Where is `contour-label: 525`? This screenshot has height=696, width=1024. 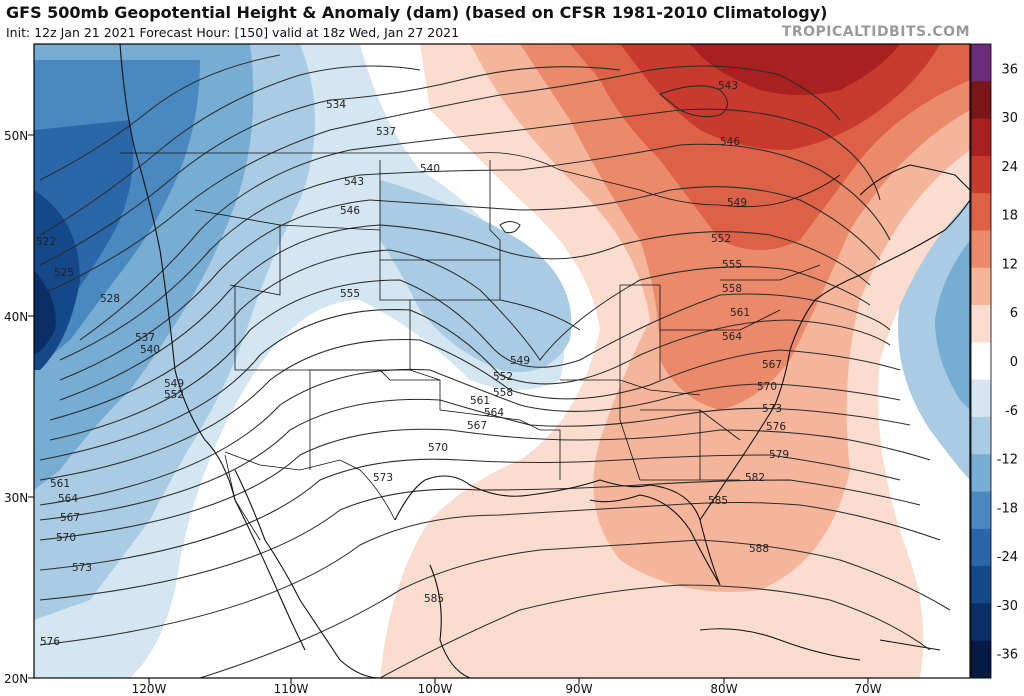 contour-label: 525 is located at coordinates (64, 273).